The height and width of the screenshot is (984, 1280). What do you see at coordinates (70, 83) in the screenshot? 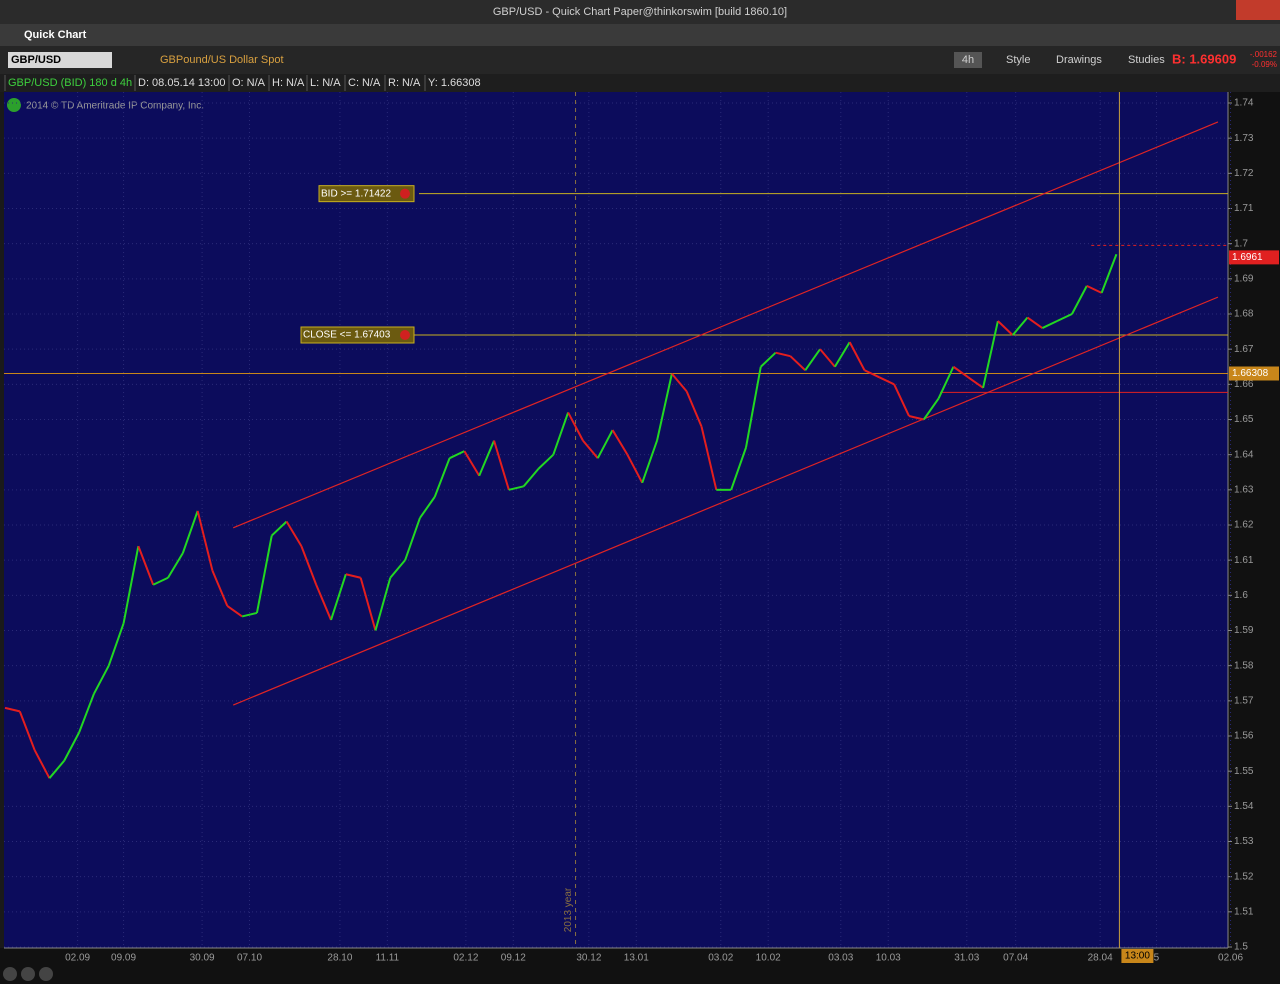
I see `info-field: GBP/USD (BID) 180 d 4h` at bounding box center [70, 83].